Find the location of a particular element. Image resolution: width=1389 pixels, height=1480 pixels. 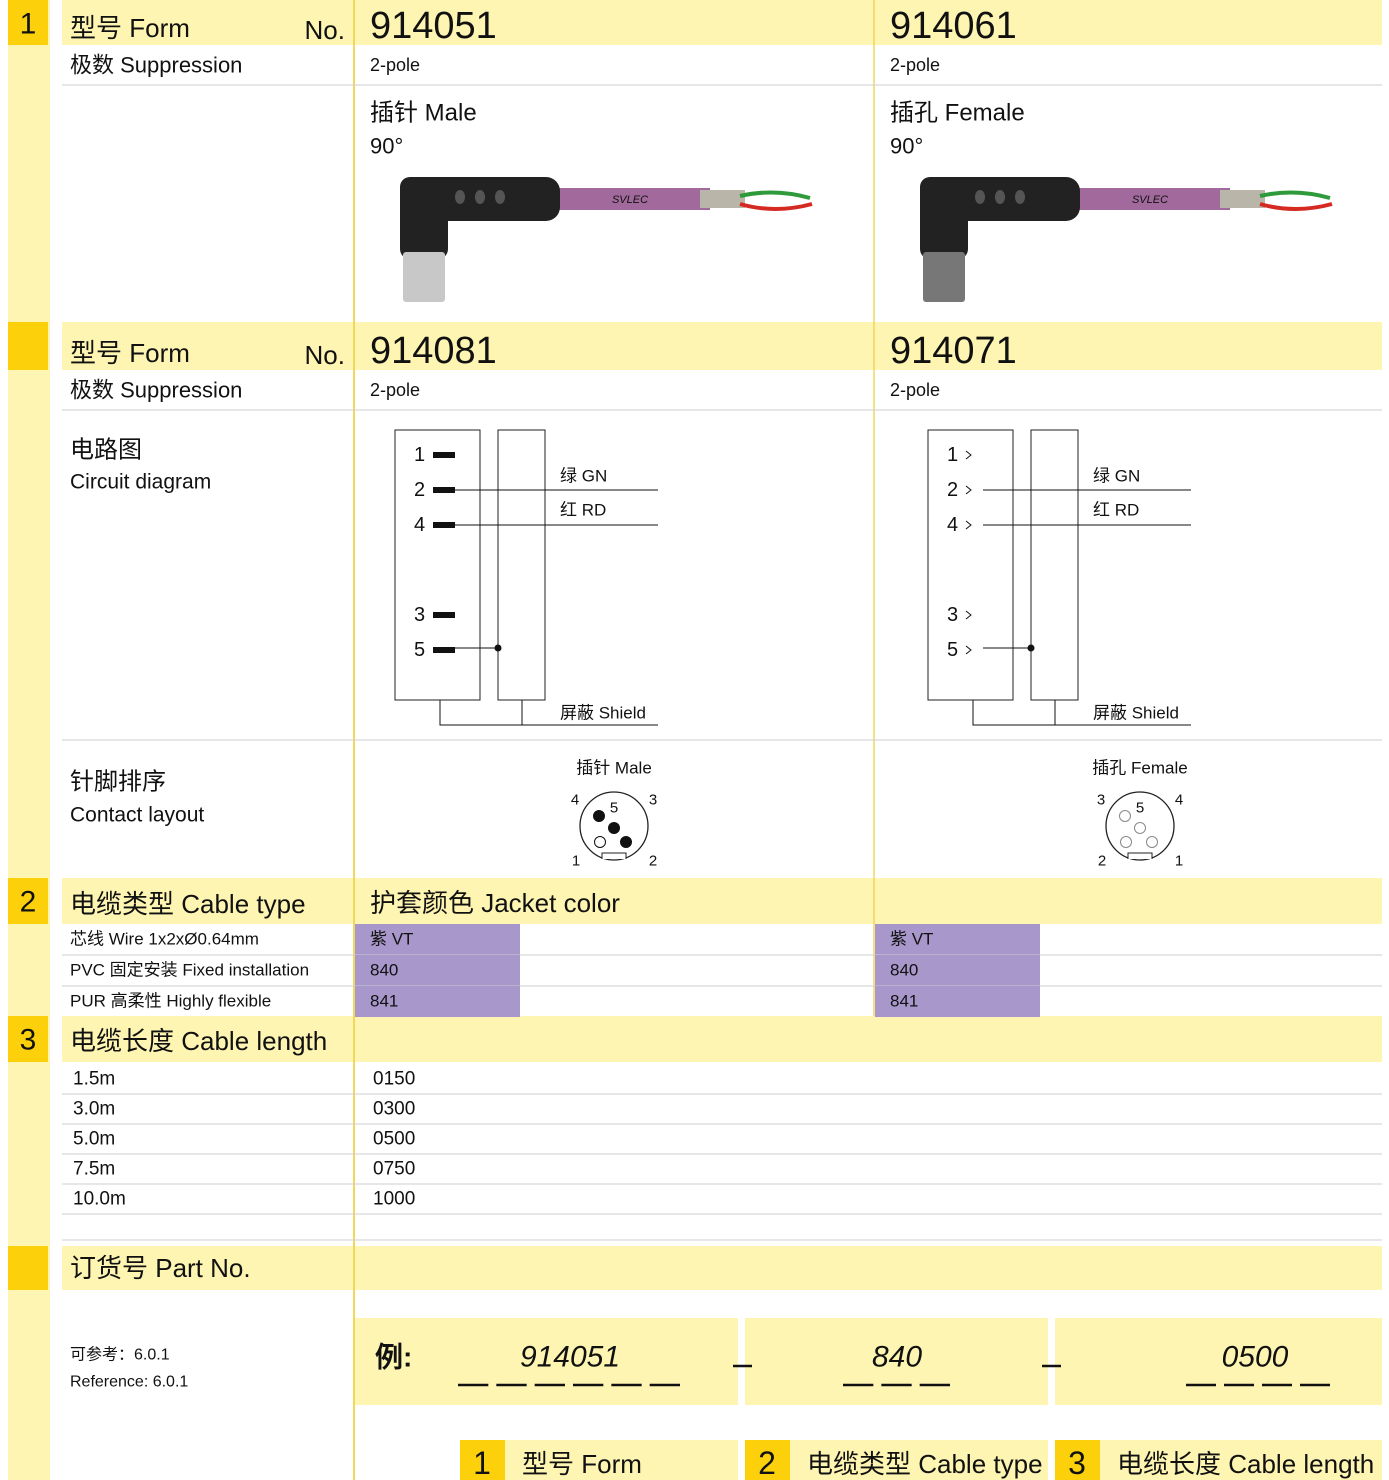

length-code: 1000 is located at coordinates (394, 1199).